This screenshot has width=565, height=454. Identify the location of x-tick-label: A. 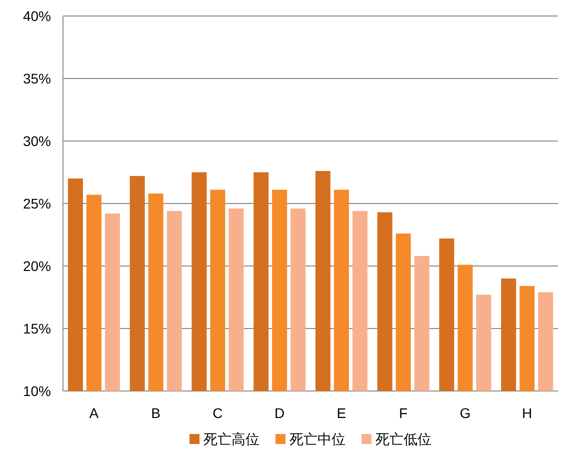
(94, 413).